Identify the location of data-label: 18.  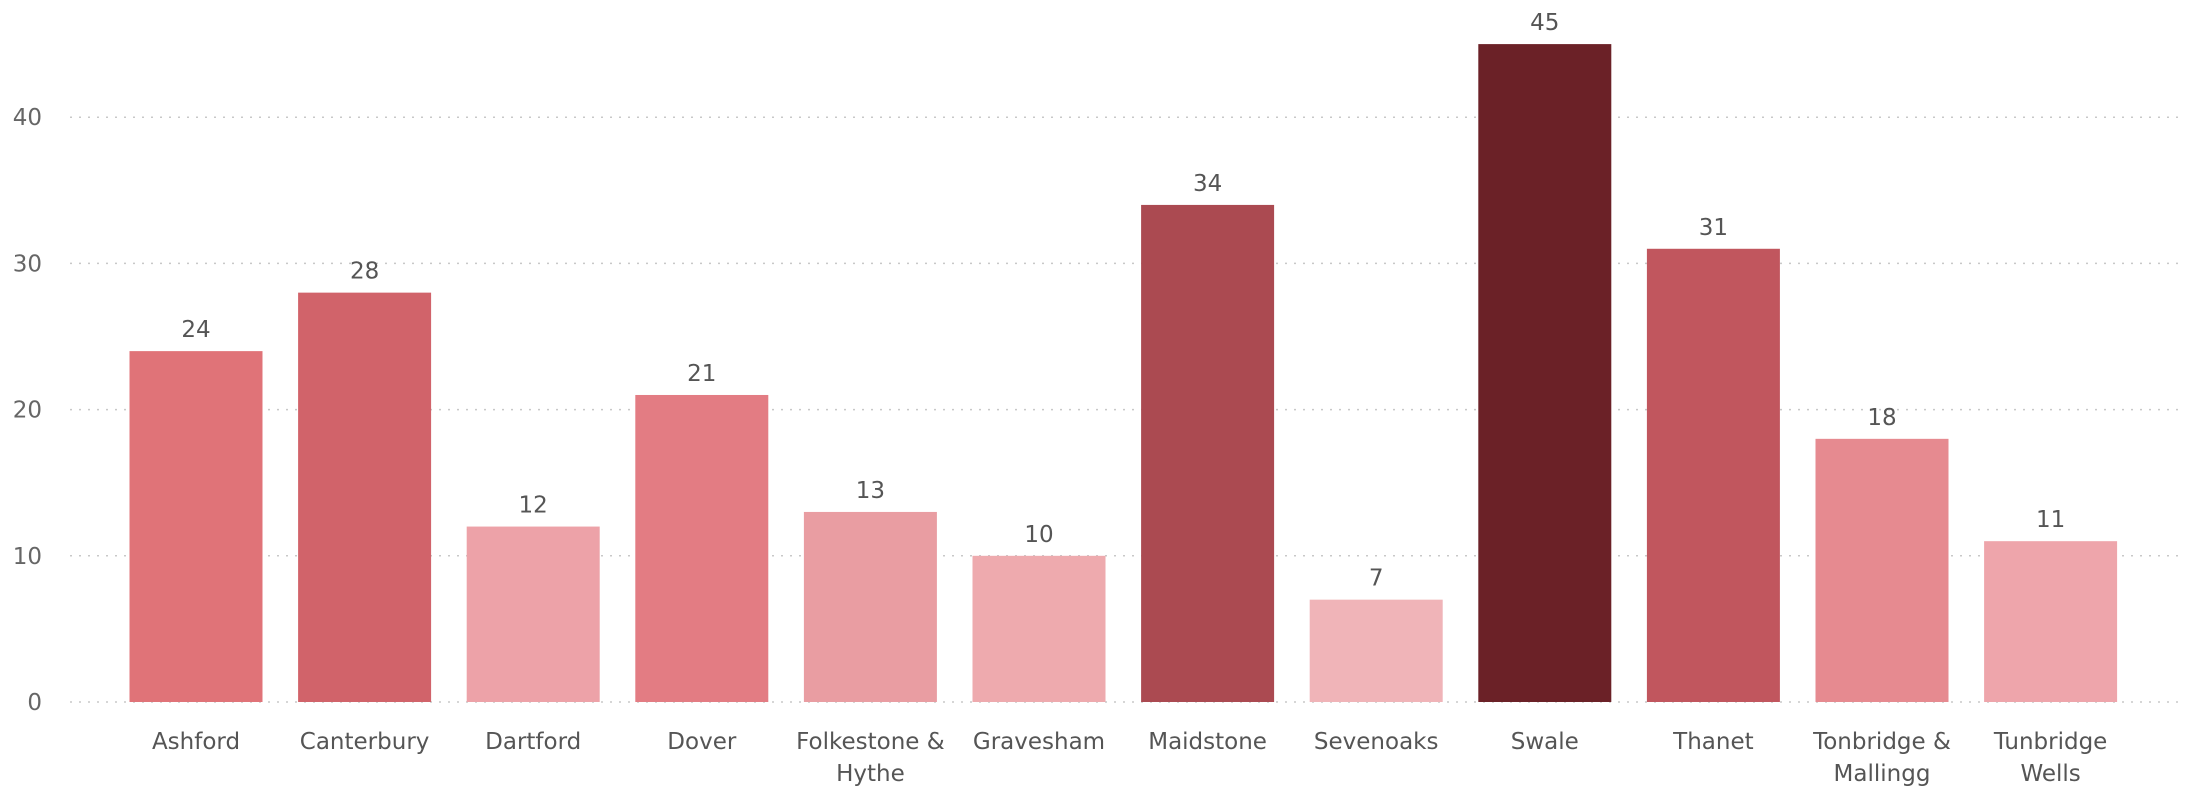
(1881, 418).